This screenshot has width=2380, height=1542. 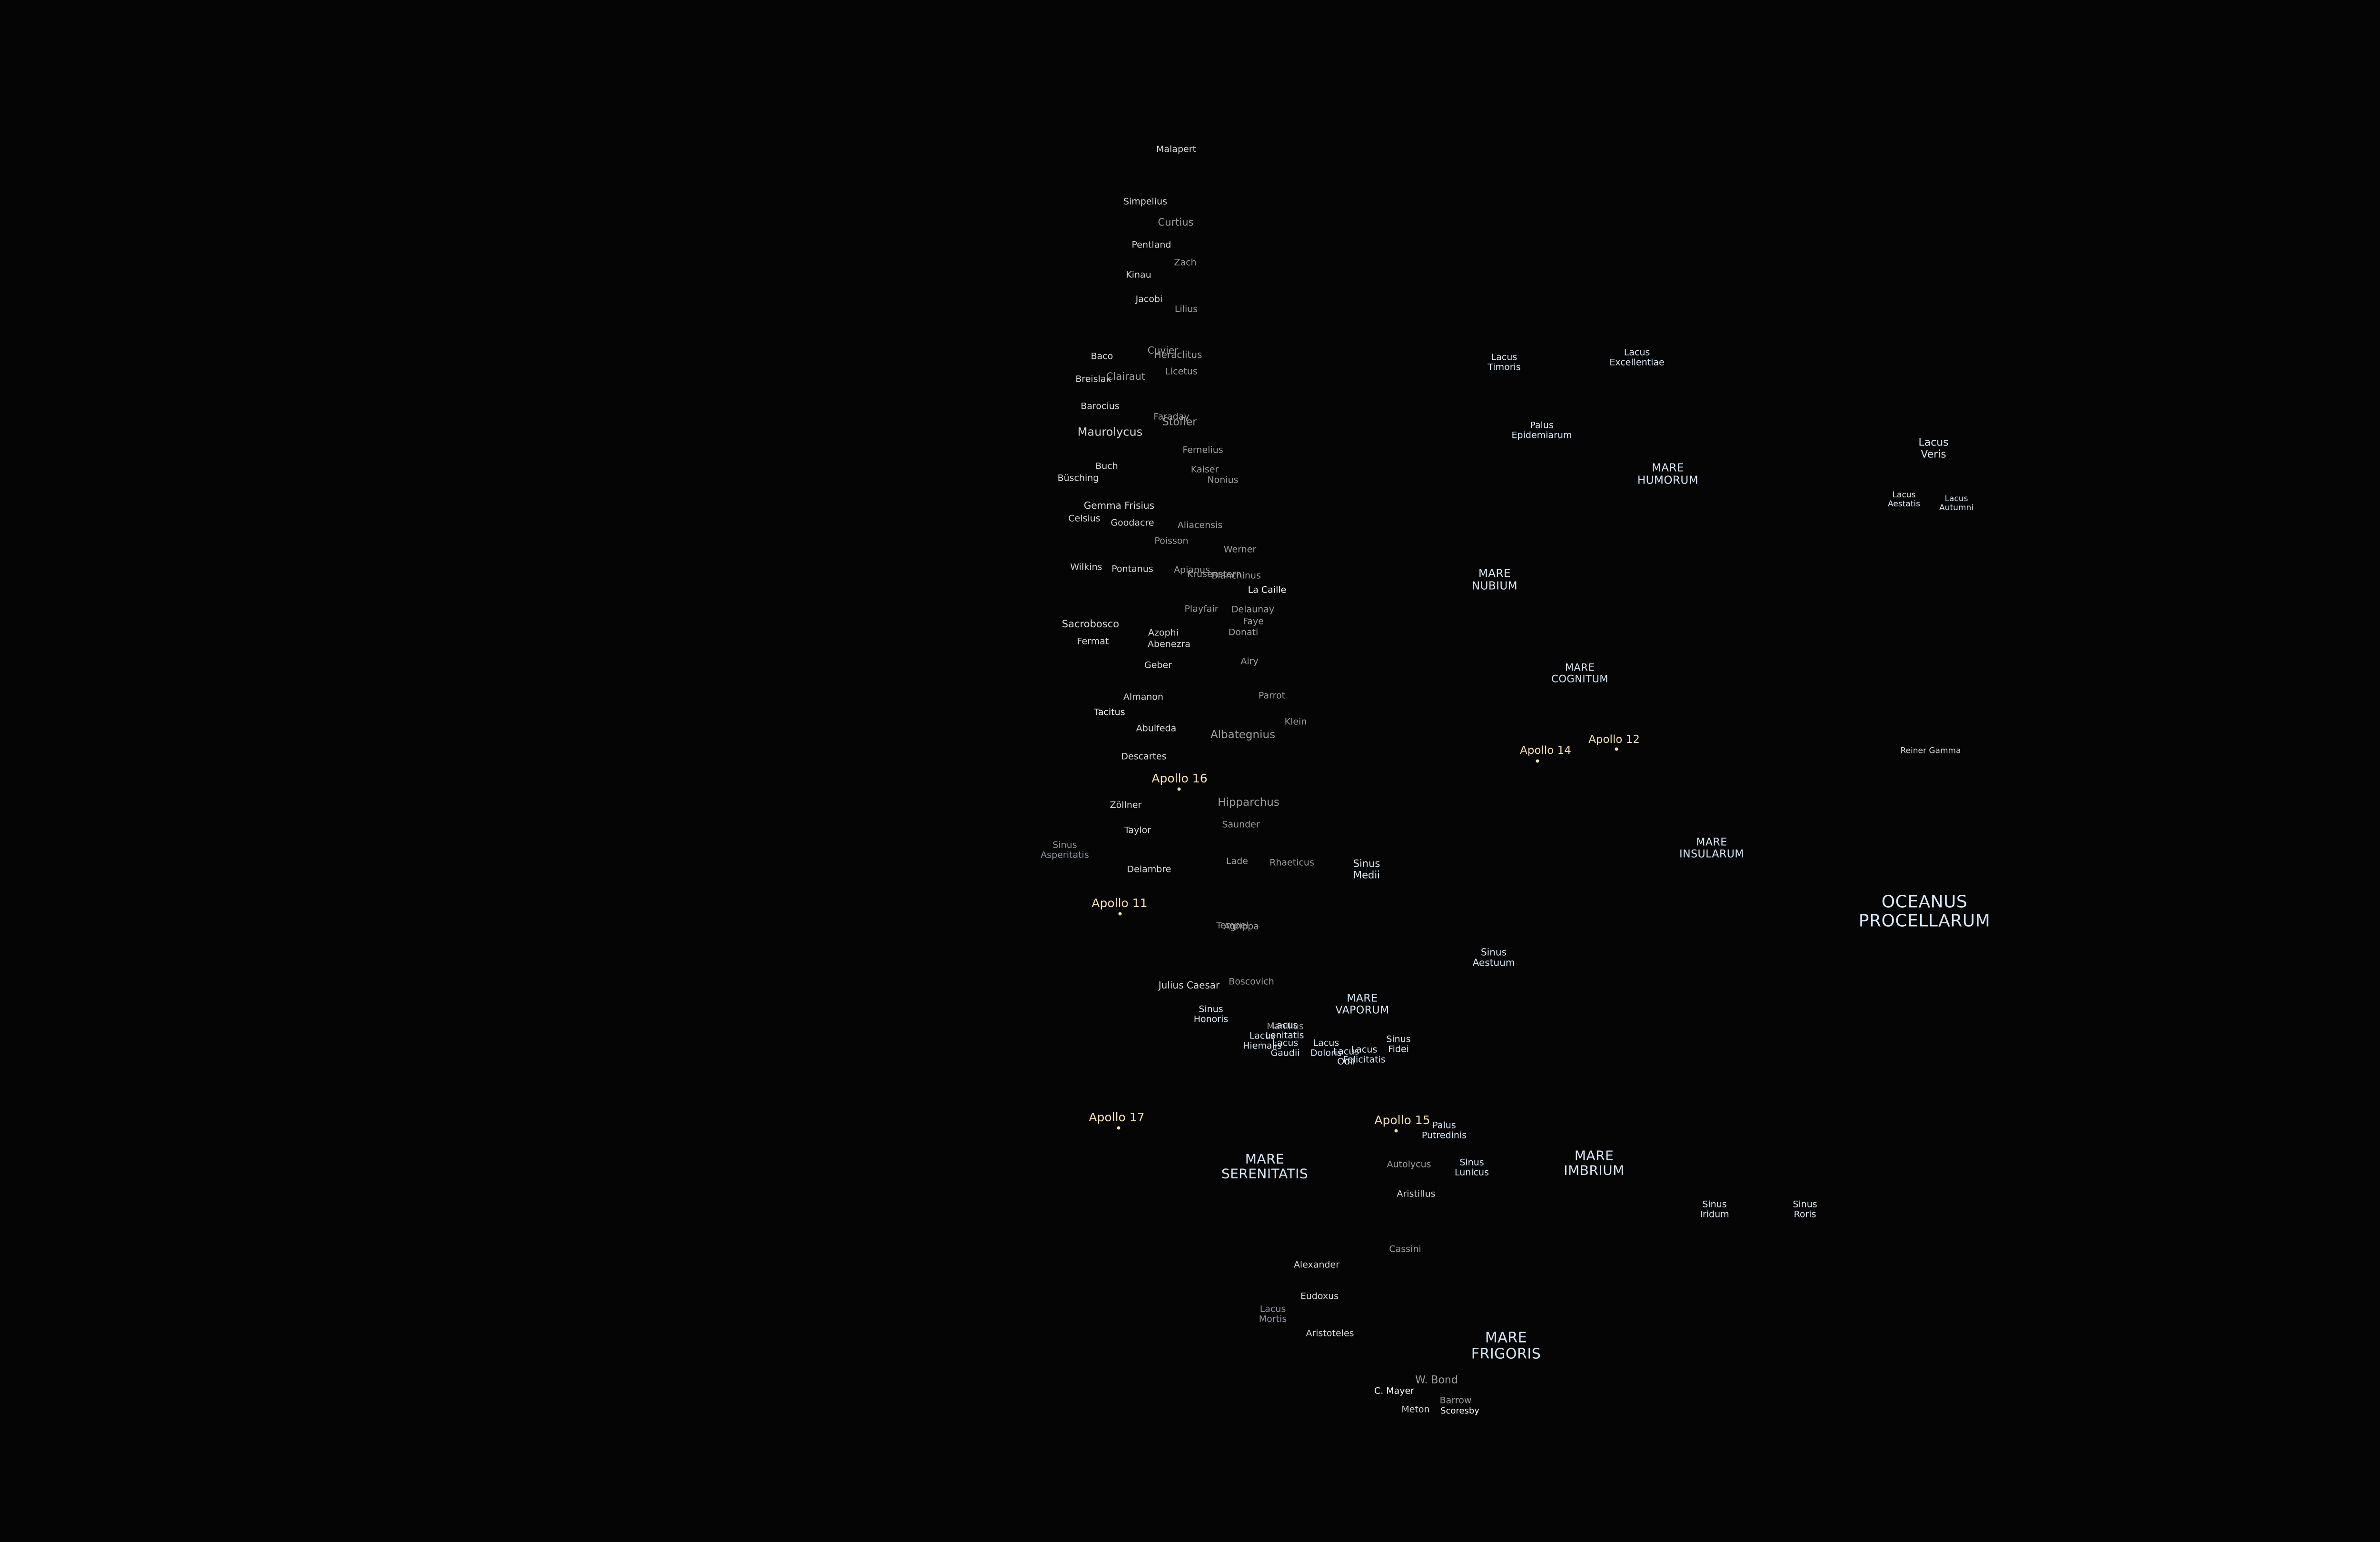 I want to click on crater-label: Pentland, so click(x=1151, y=244).